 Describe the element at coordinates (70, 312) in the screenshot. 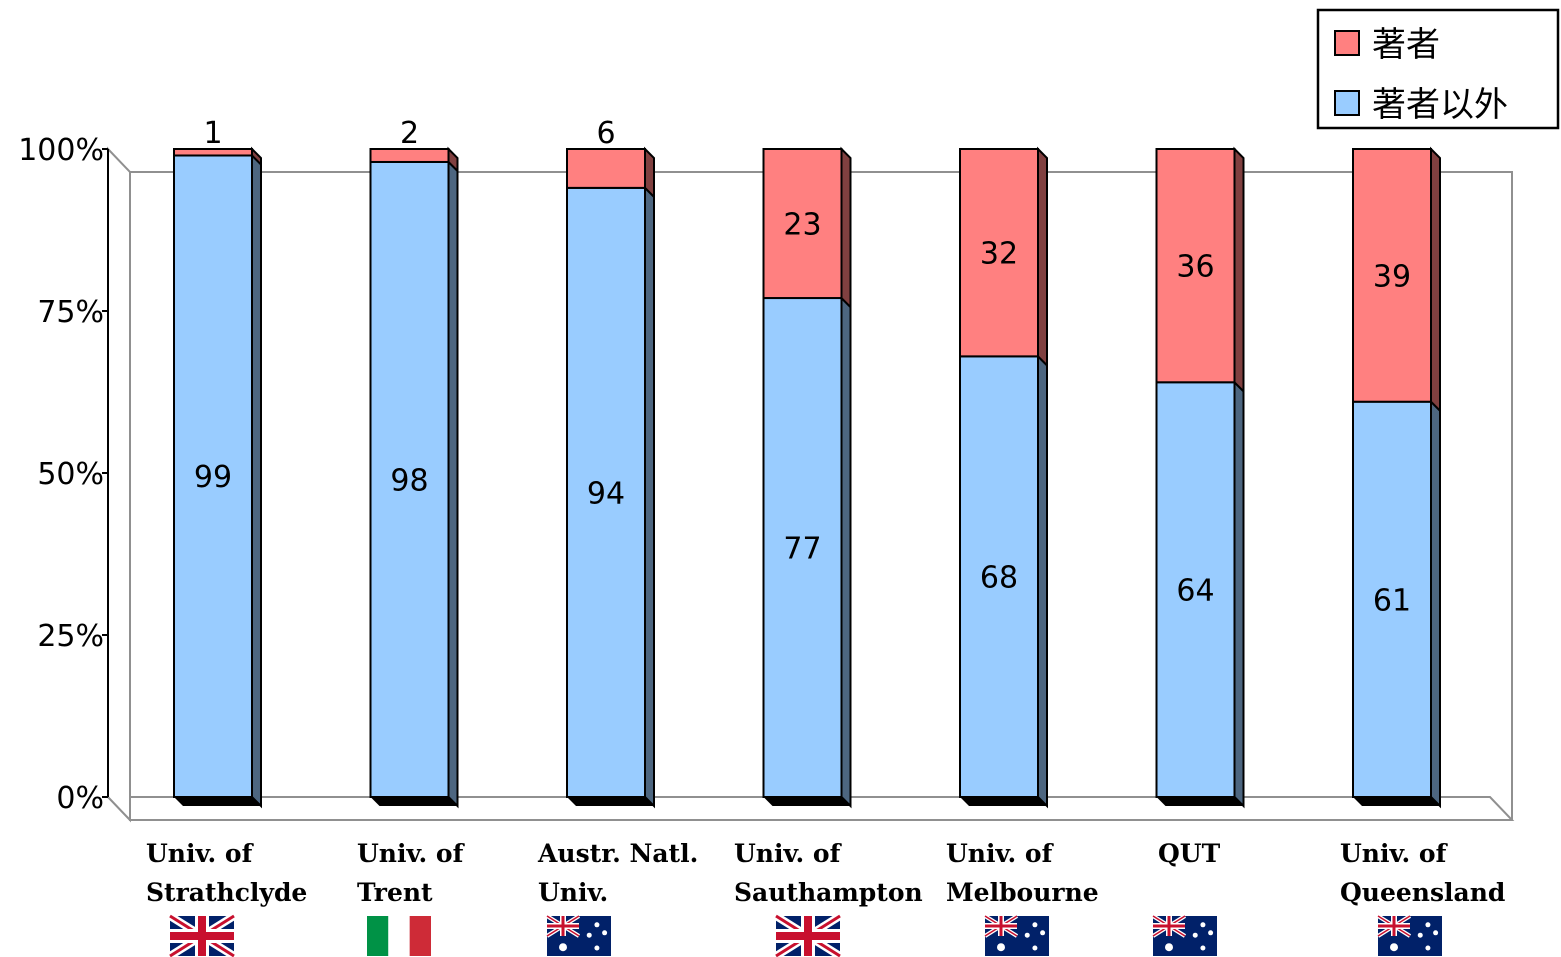

I see `y-tick-label: 75%` at that location.